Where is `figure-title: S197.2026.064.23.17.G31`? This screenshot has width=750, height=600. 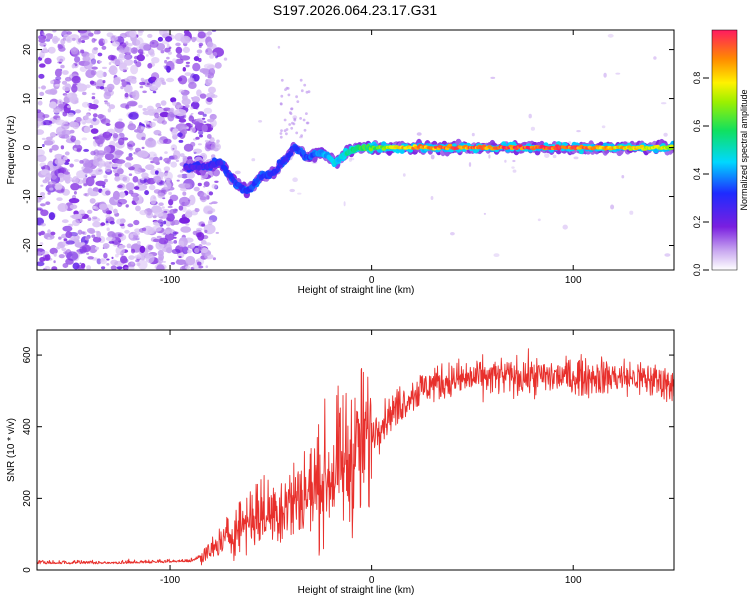 figure-title: S197.2026.064.23.17.G31 is located at coordinates (355, 10).